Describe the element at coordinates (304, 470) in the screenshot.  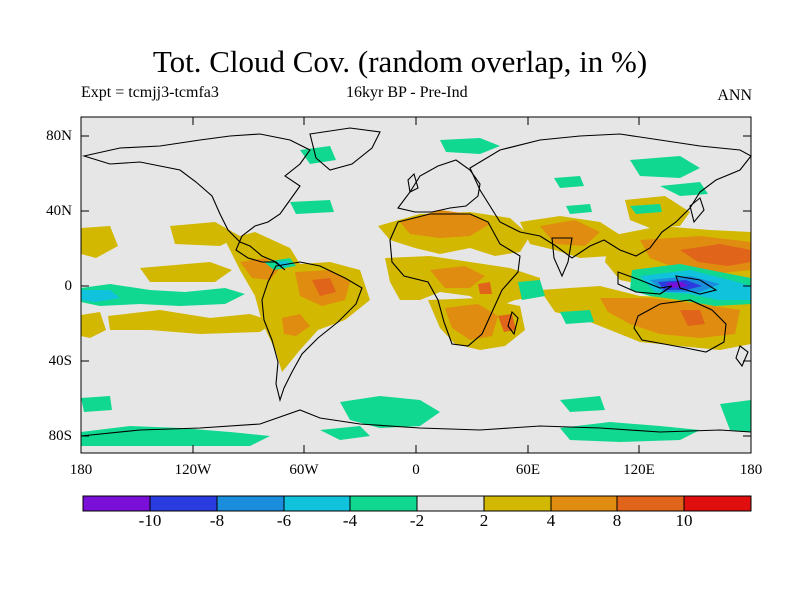
I see `lon-label-60w: 60W` at that location.